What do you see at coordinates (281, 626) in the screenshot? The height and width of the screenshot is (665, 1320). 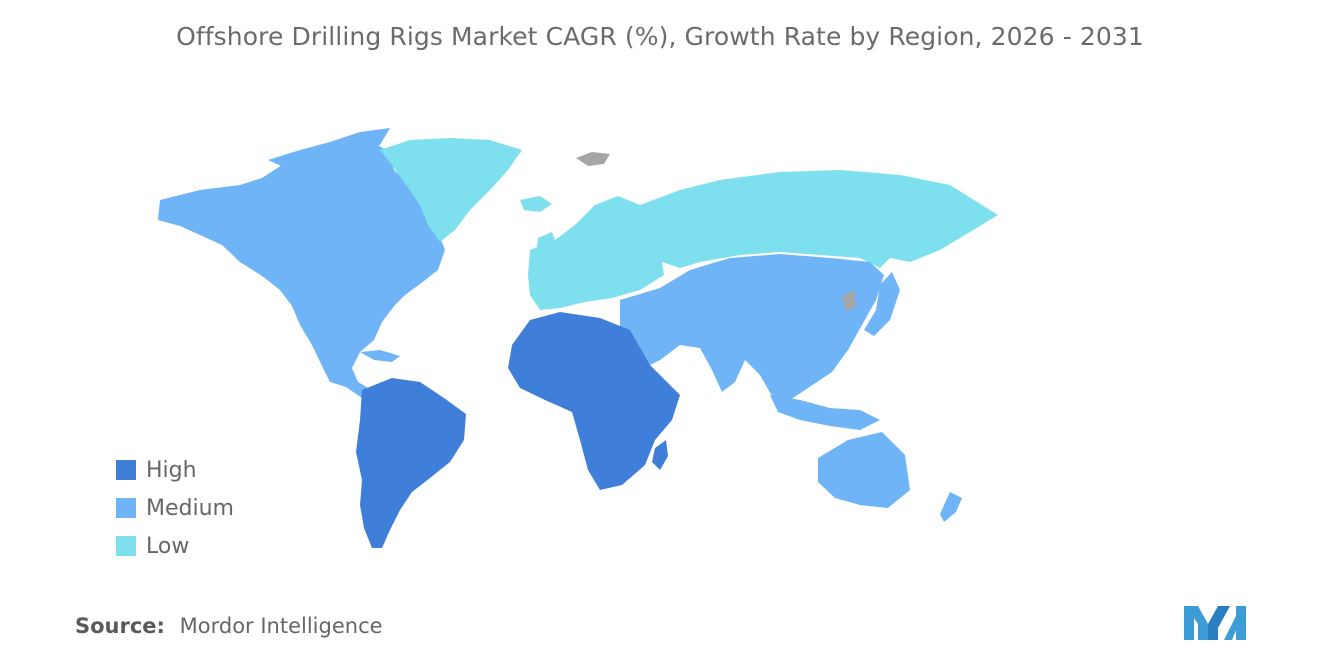 I see `source-value: Mordor Intelligence` at bounding box center [281, 626].